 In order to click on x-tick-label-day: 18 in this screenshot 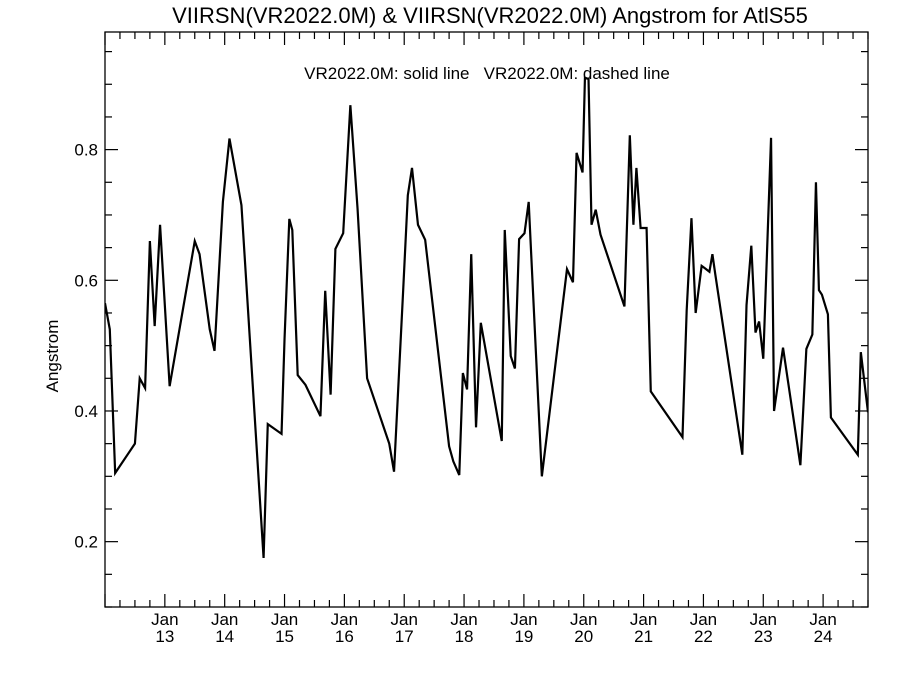, I will do `click(464, 636)`.